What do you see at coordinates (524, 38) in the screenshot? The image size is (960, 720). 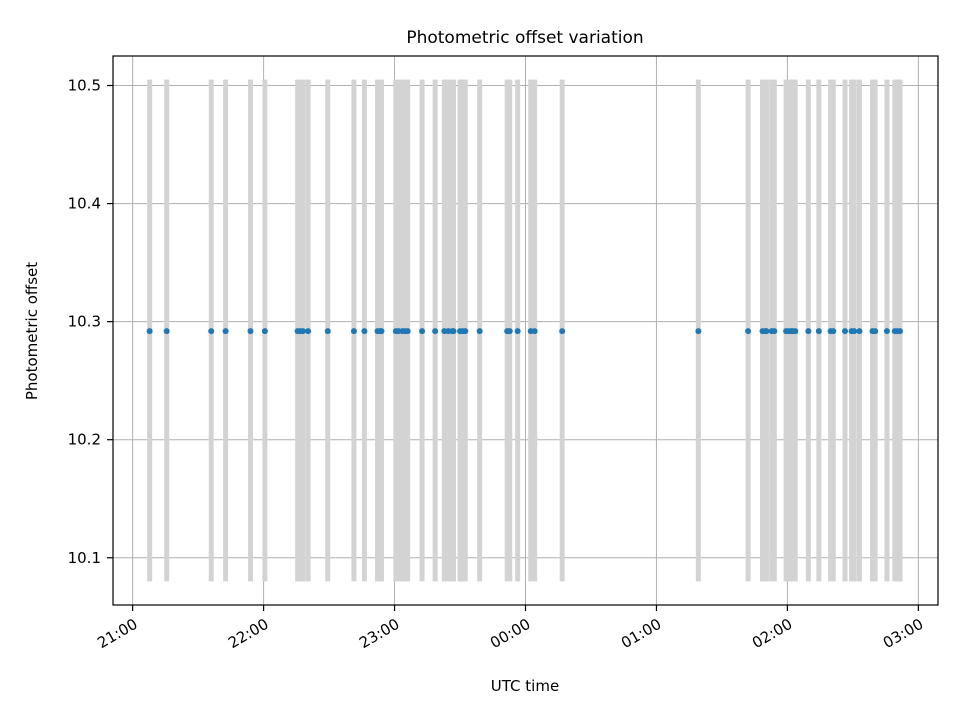 I see `chart-title: Photometric offset variation` at bounding box center [524, 38].